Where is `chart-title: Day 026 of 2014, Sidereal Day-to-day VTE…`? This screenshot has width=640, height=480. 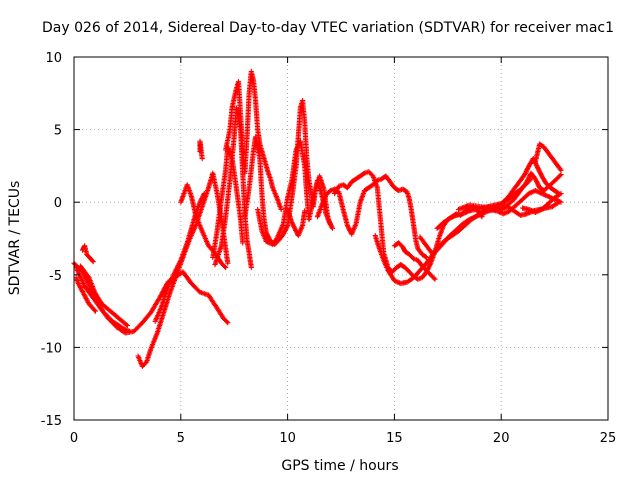 chart-title: Day 026 of 2014, Sidereal Day-to-day VTE… is located at coordinates (328, 28).